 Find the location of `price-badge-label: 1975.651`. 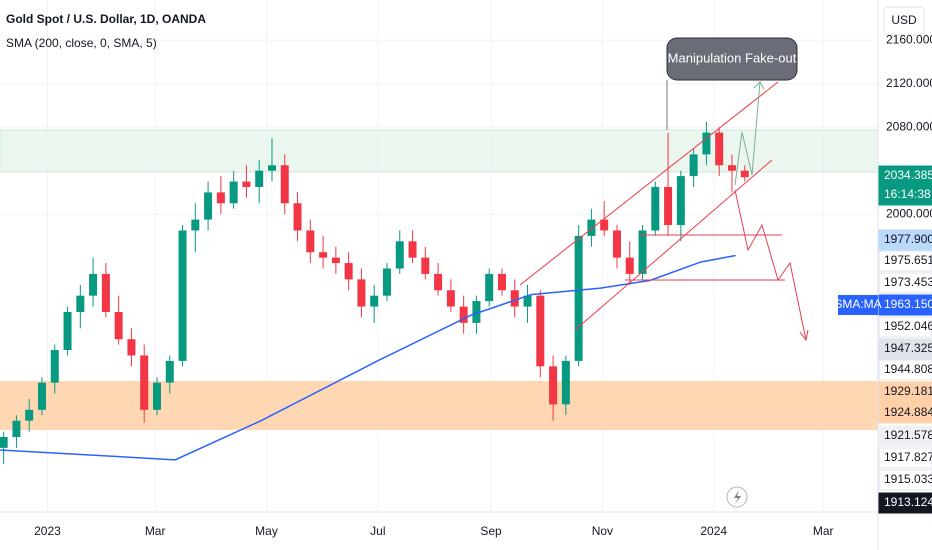

price-badge-label: 1975.651 is located at coordinates (908, 260).